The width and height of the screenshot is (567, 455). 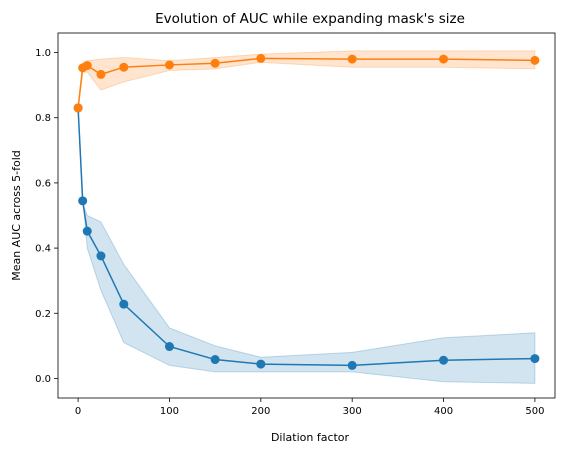 I want to click on y-tick-label: 0.6, so click(x=43, y=183).